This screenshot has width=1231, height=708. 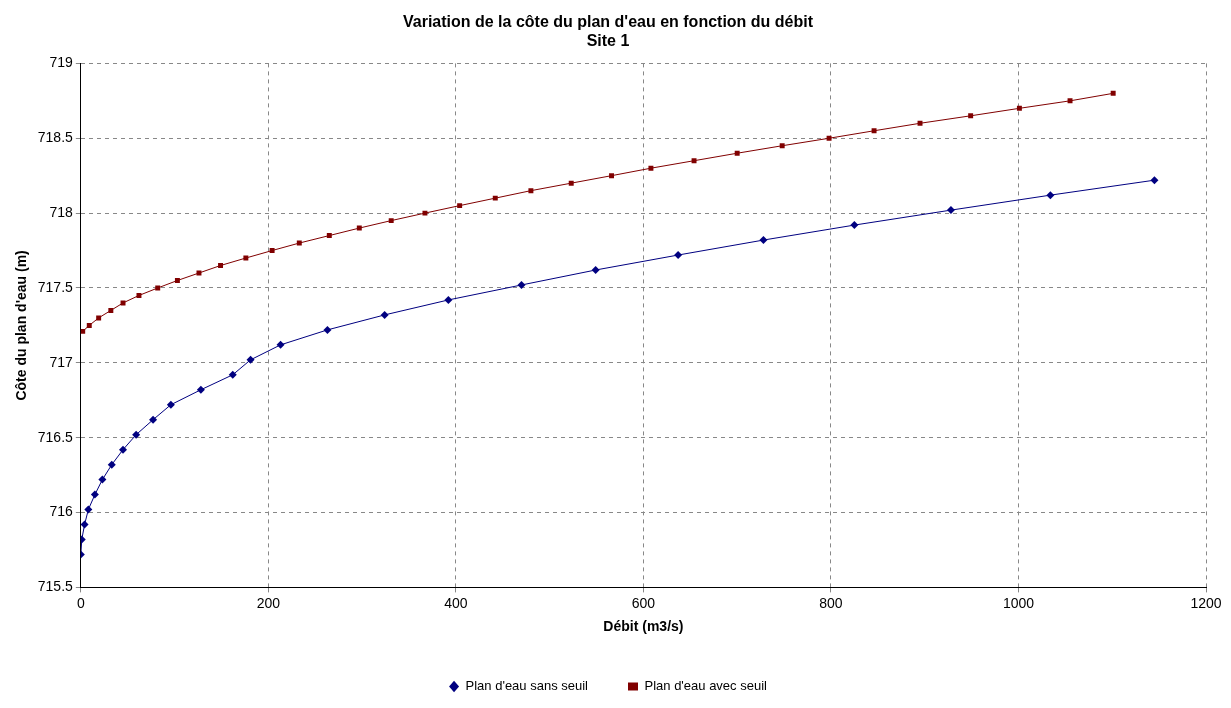 What do you see at coordinates (1018, 602) in the screenshot?
I see `x-tick-label: 1000` at bounding box center [1018, 602].